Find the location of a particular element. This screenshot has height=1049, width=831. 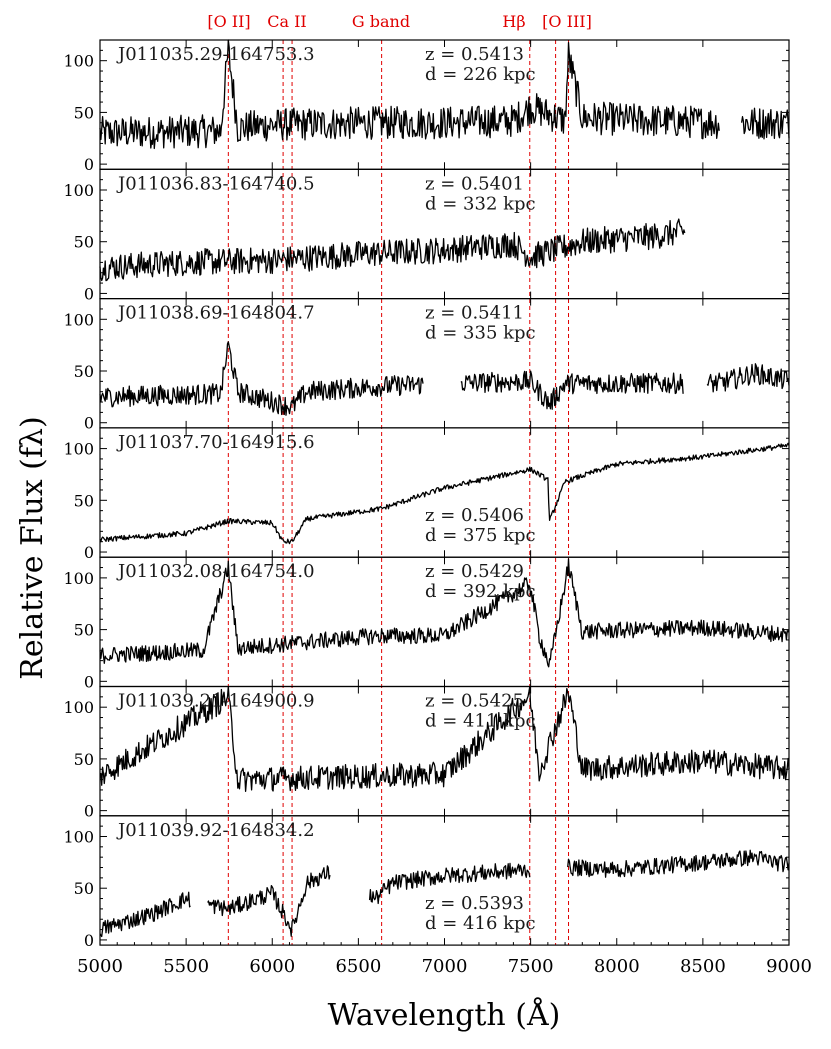

x-tick-label: 9000 is located at coordinates (789, 966).